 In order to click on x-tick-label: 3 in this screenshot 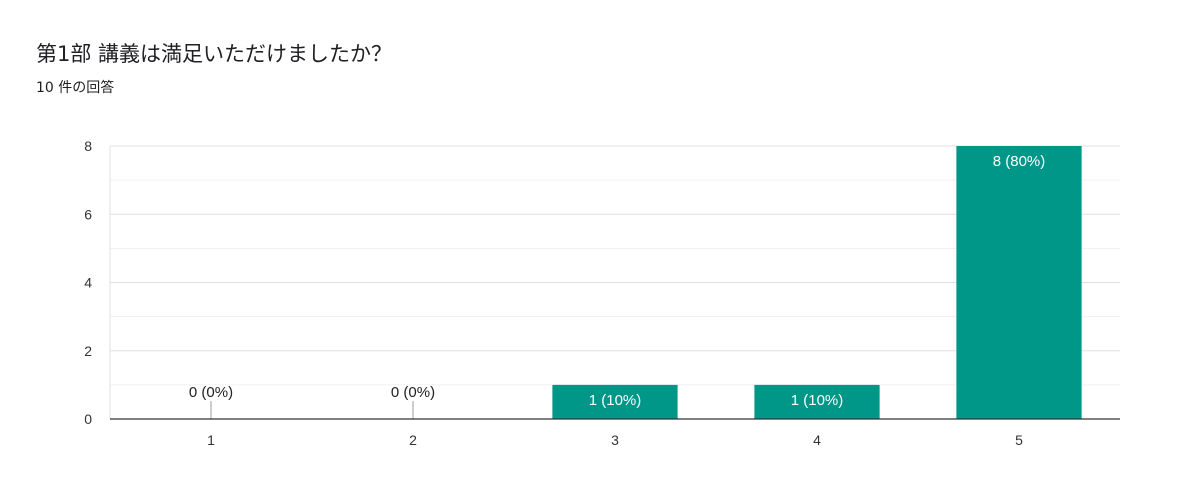, I will do `click(615, 440)`.